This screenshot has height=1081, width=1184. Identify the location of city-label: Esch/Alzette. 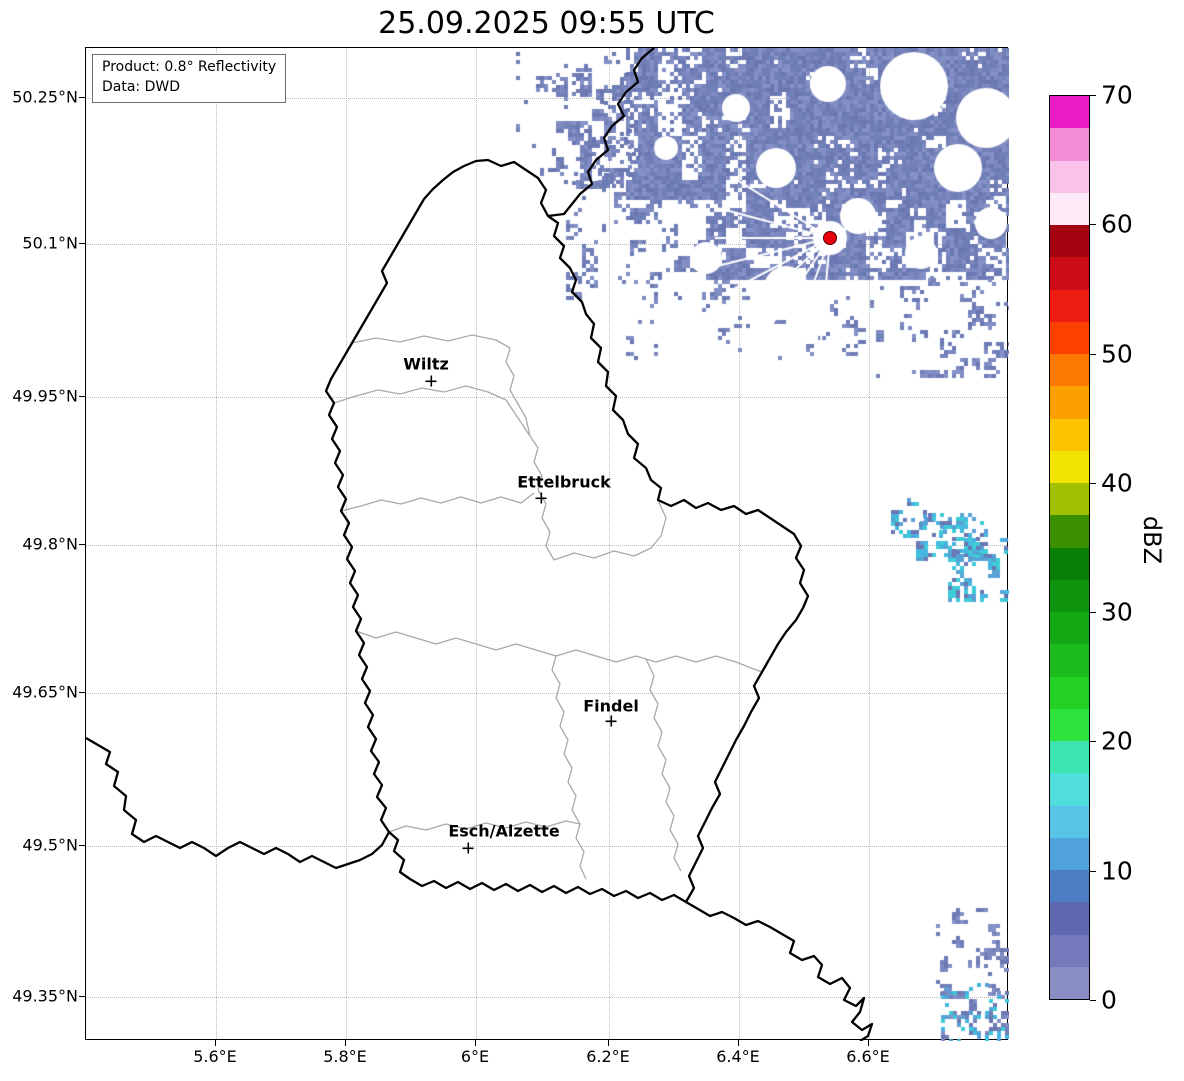
(504, 831).